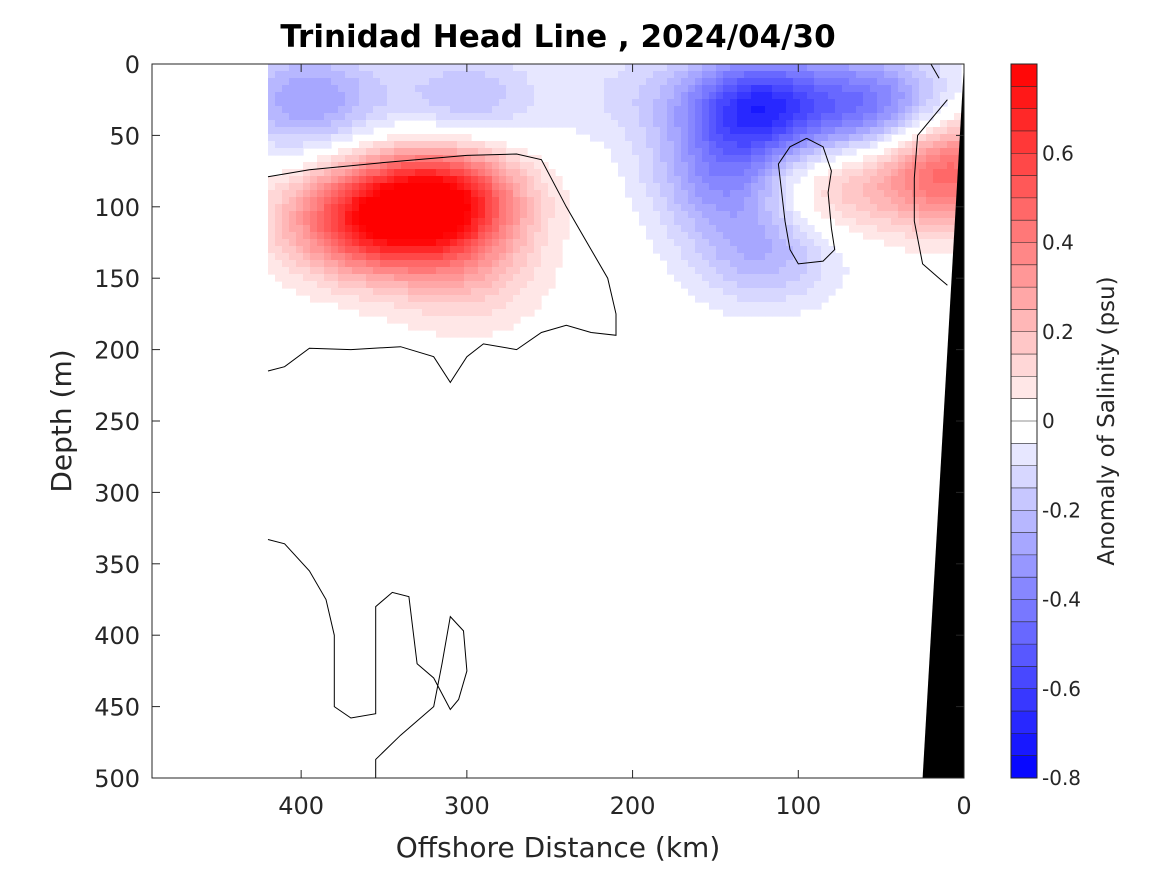 The image size is (1167, 880). Describe the element at coordinates (117, 779) in the screenshot. I see `y-tick-label: 500` at that location.